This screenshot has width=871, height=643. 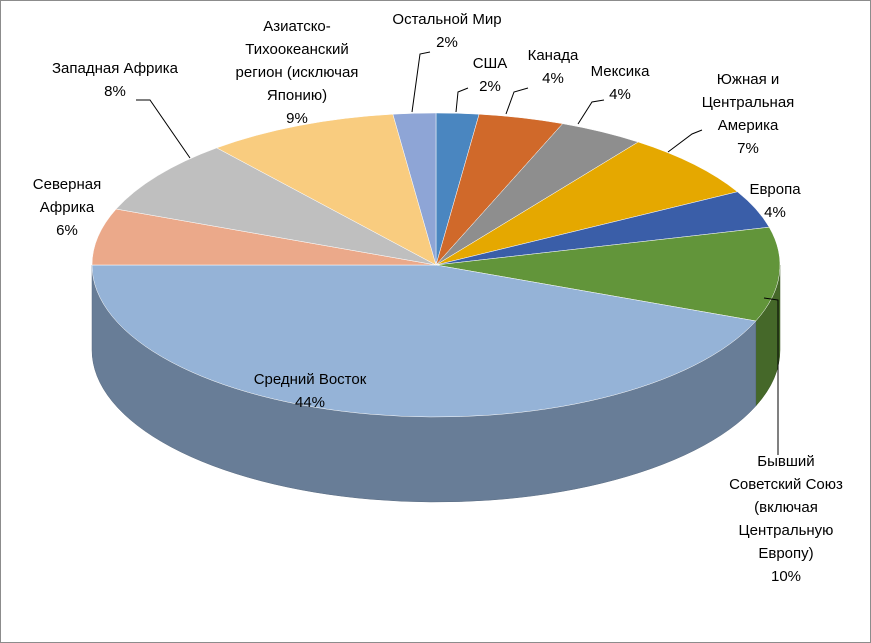 What do you see at coordinates (748, 148) in the screenshot?
I see `value-label: 7%` at bounding box center [748, 148].